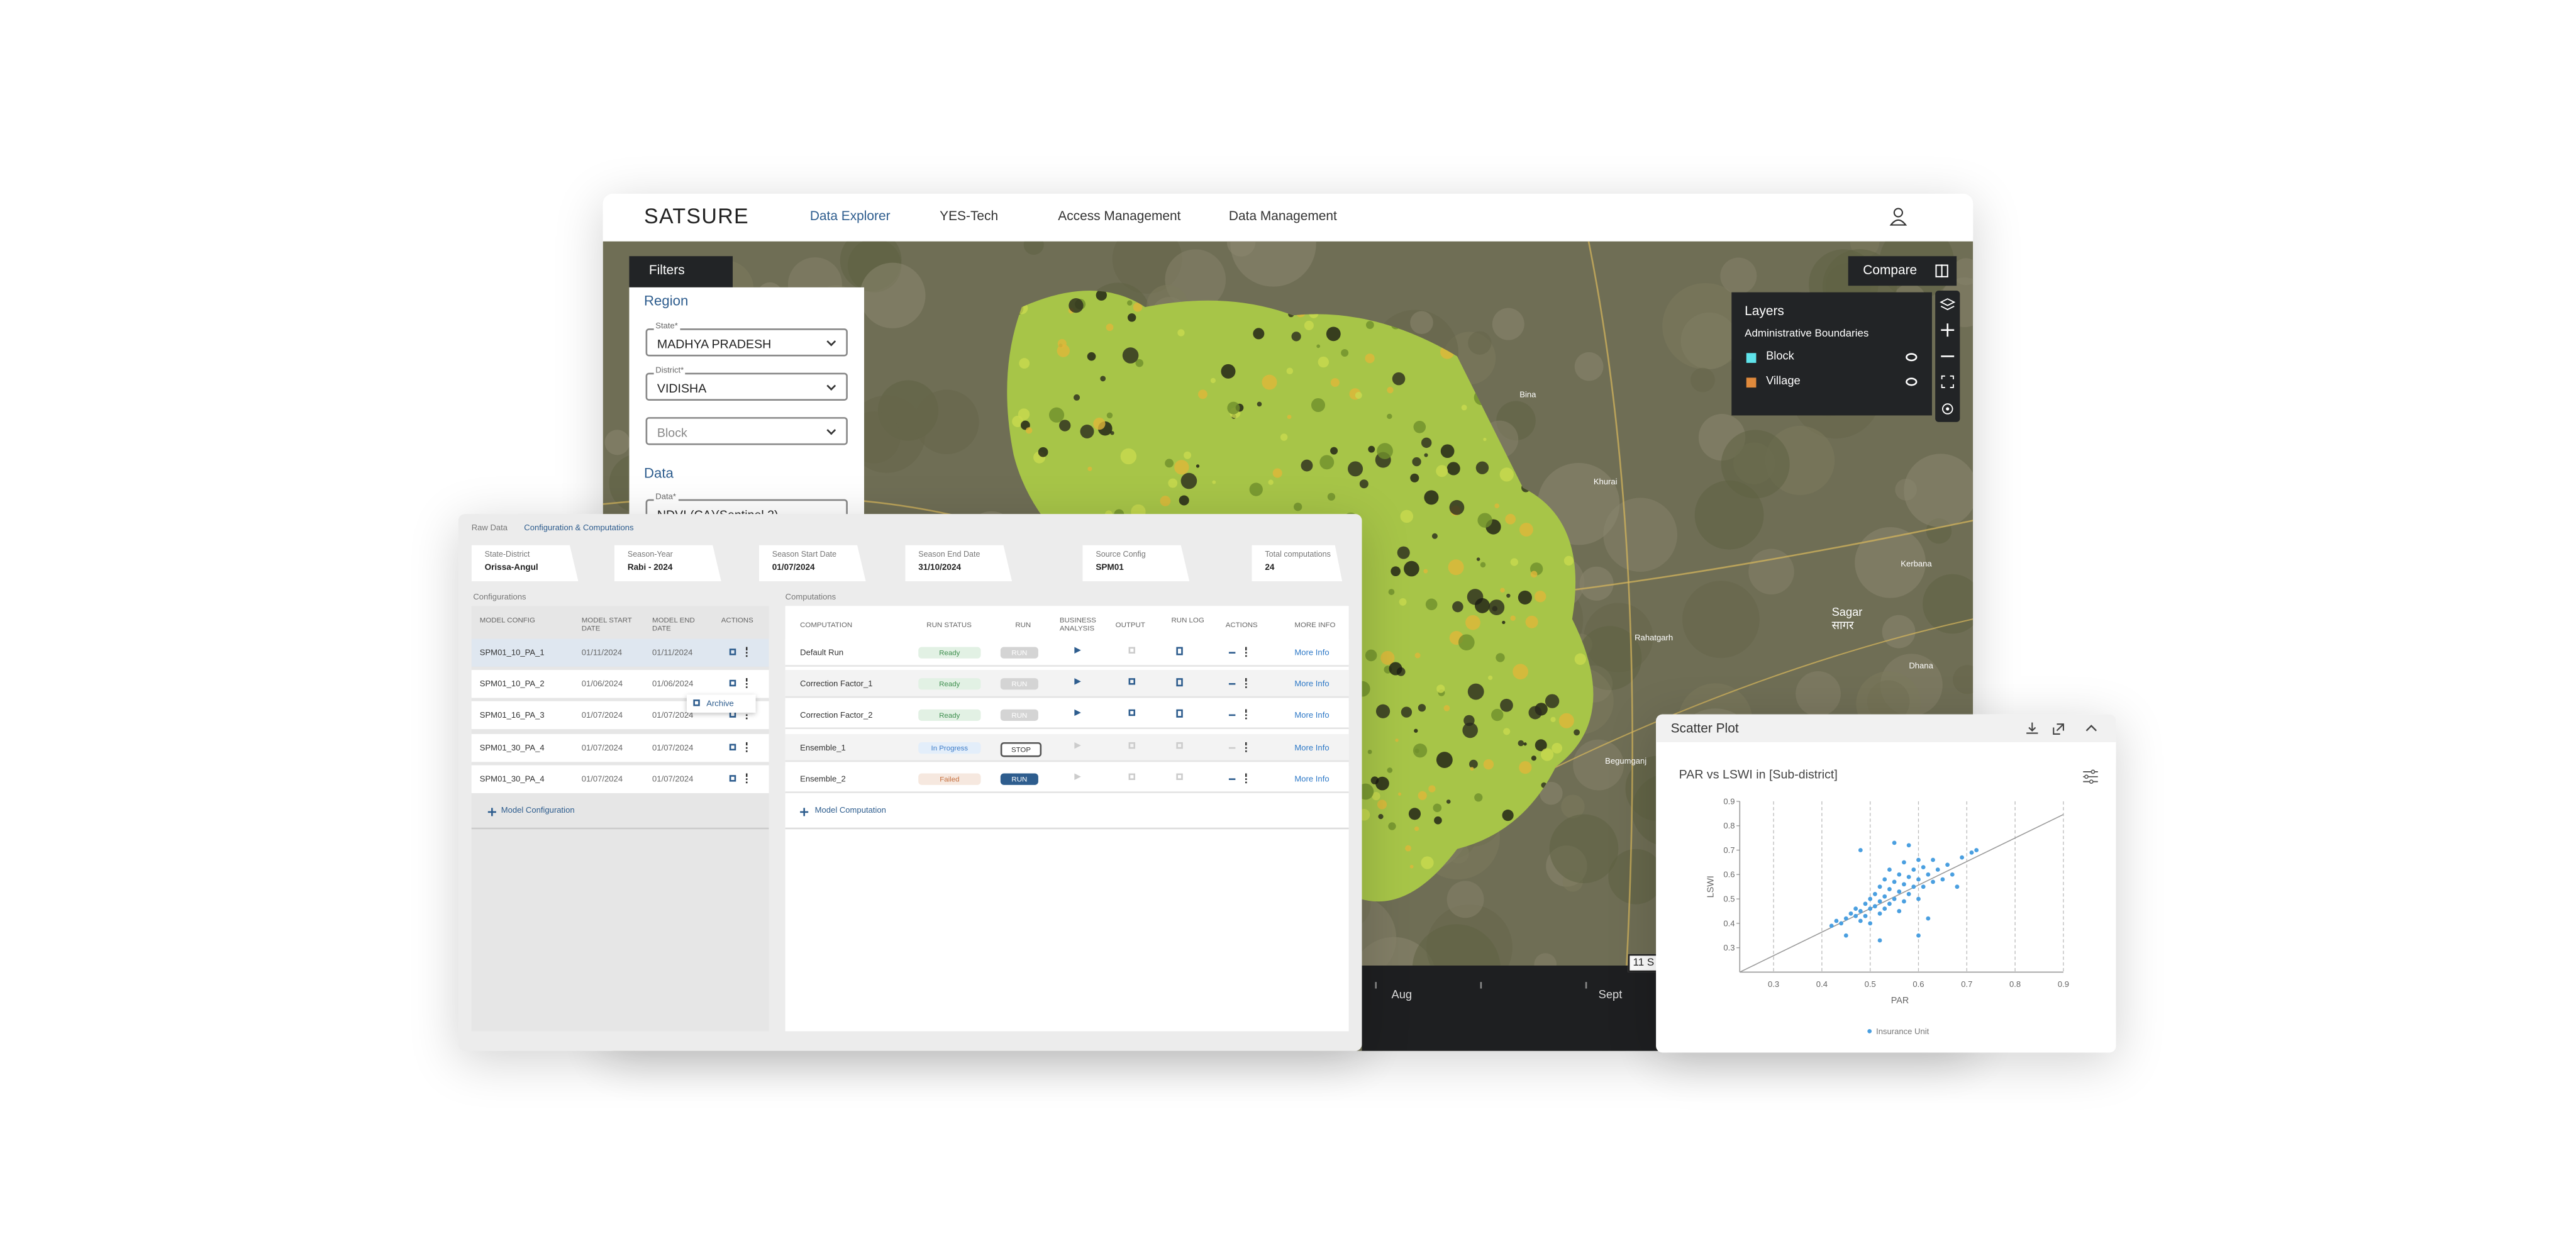 This screenshot has height=1248, width=2576. I want to click on nav-link: Data Explorer, so click(850, 216).